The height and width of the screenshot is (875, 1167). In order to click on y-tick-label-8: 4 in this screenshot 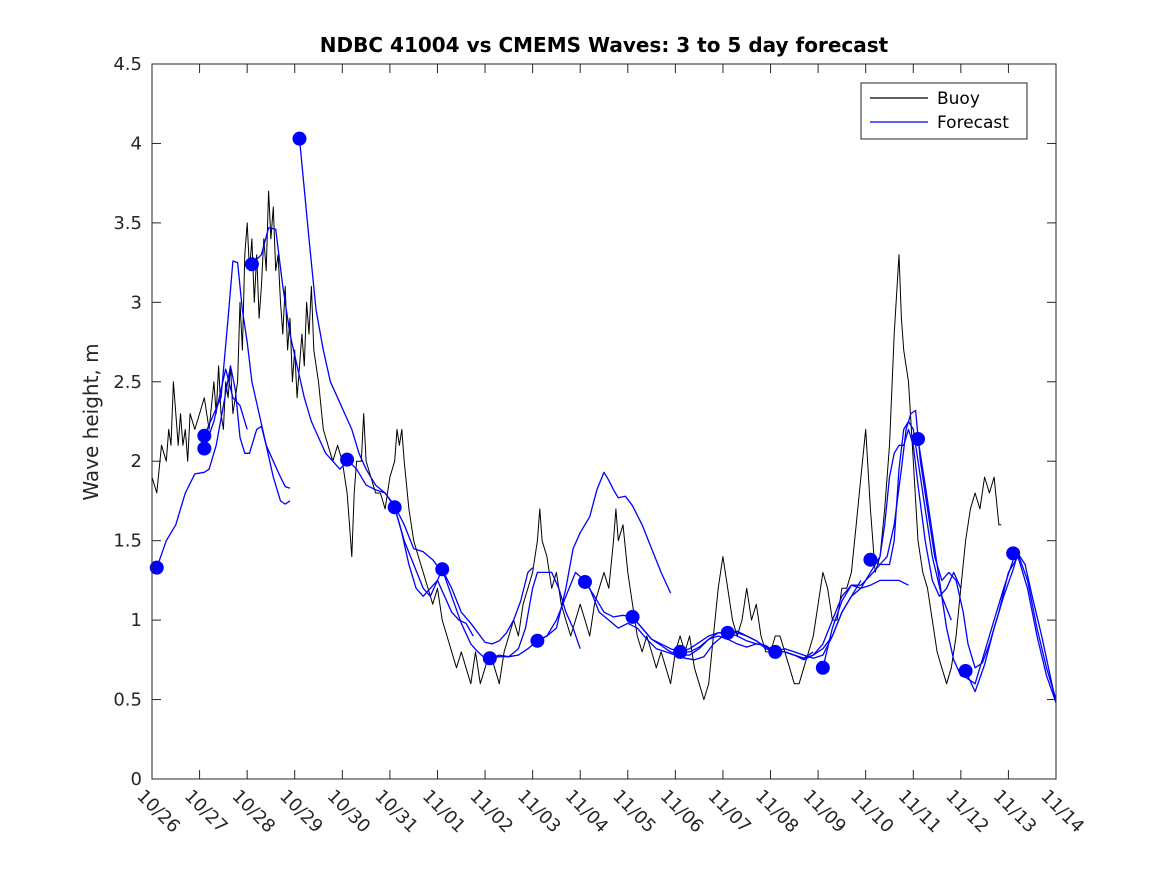, I will do `click(136, 143)`.